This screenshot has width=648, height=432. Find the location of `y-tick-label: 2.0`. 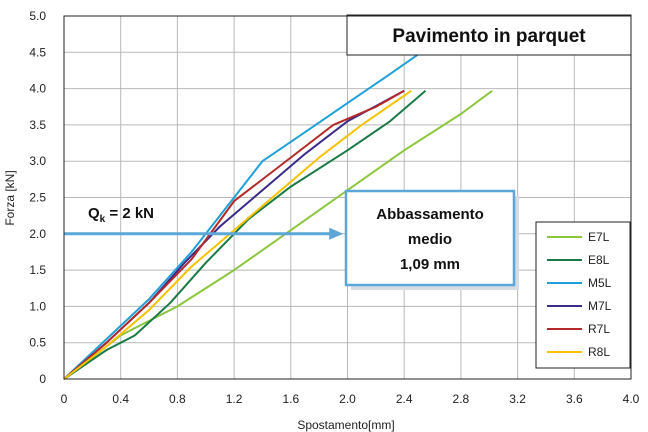

y-tick-label: 2.0 is located at coordinates (37, 234).